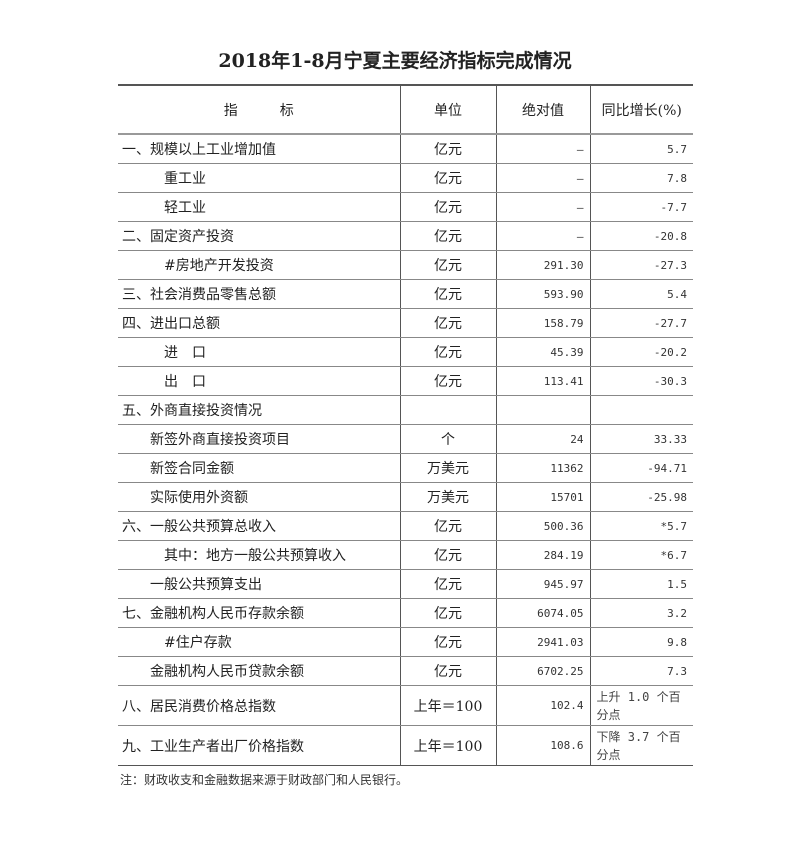  What do you see at coordinates (542, 109) in the screenshot?
I see `header-value: 绝对值` at bounding box center [542, 109].